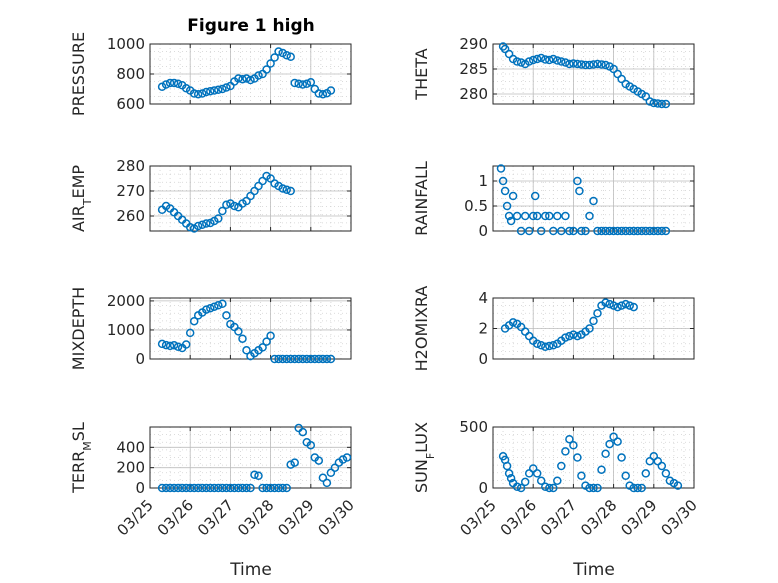  What do you see at coordinates (140, 488) in the screenshot?
I see `y-tick-label: 0` at bounding box center [140, 488].